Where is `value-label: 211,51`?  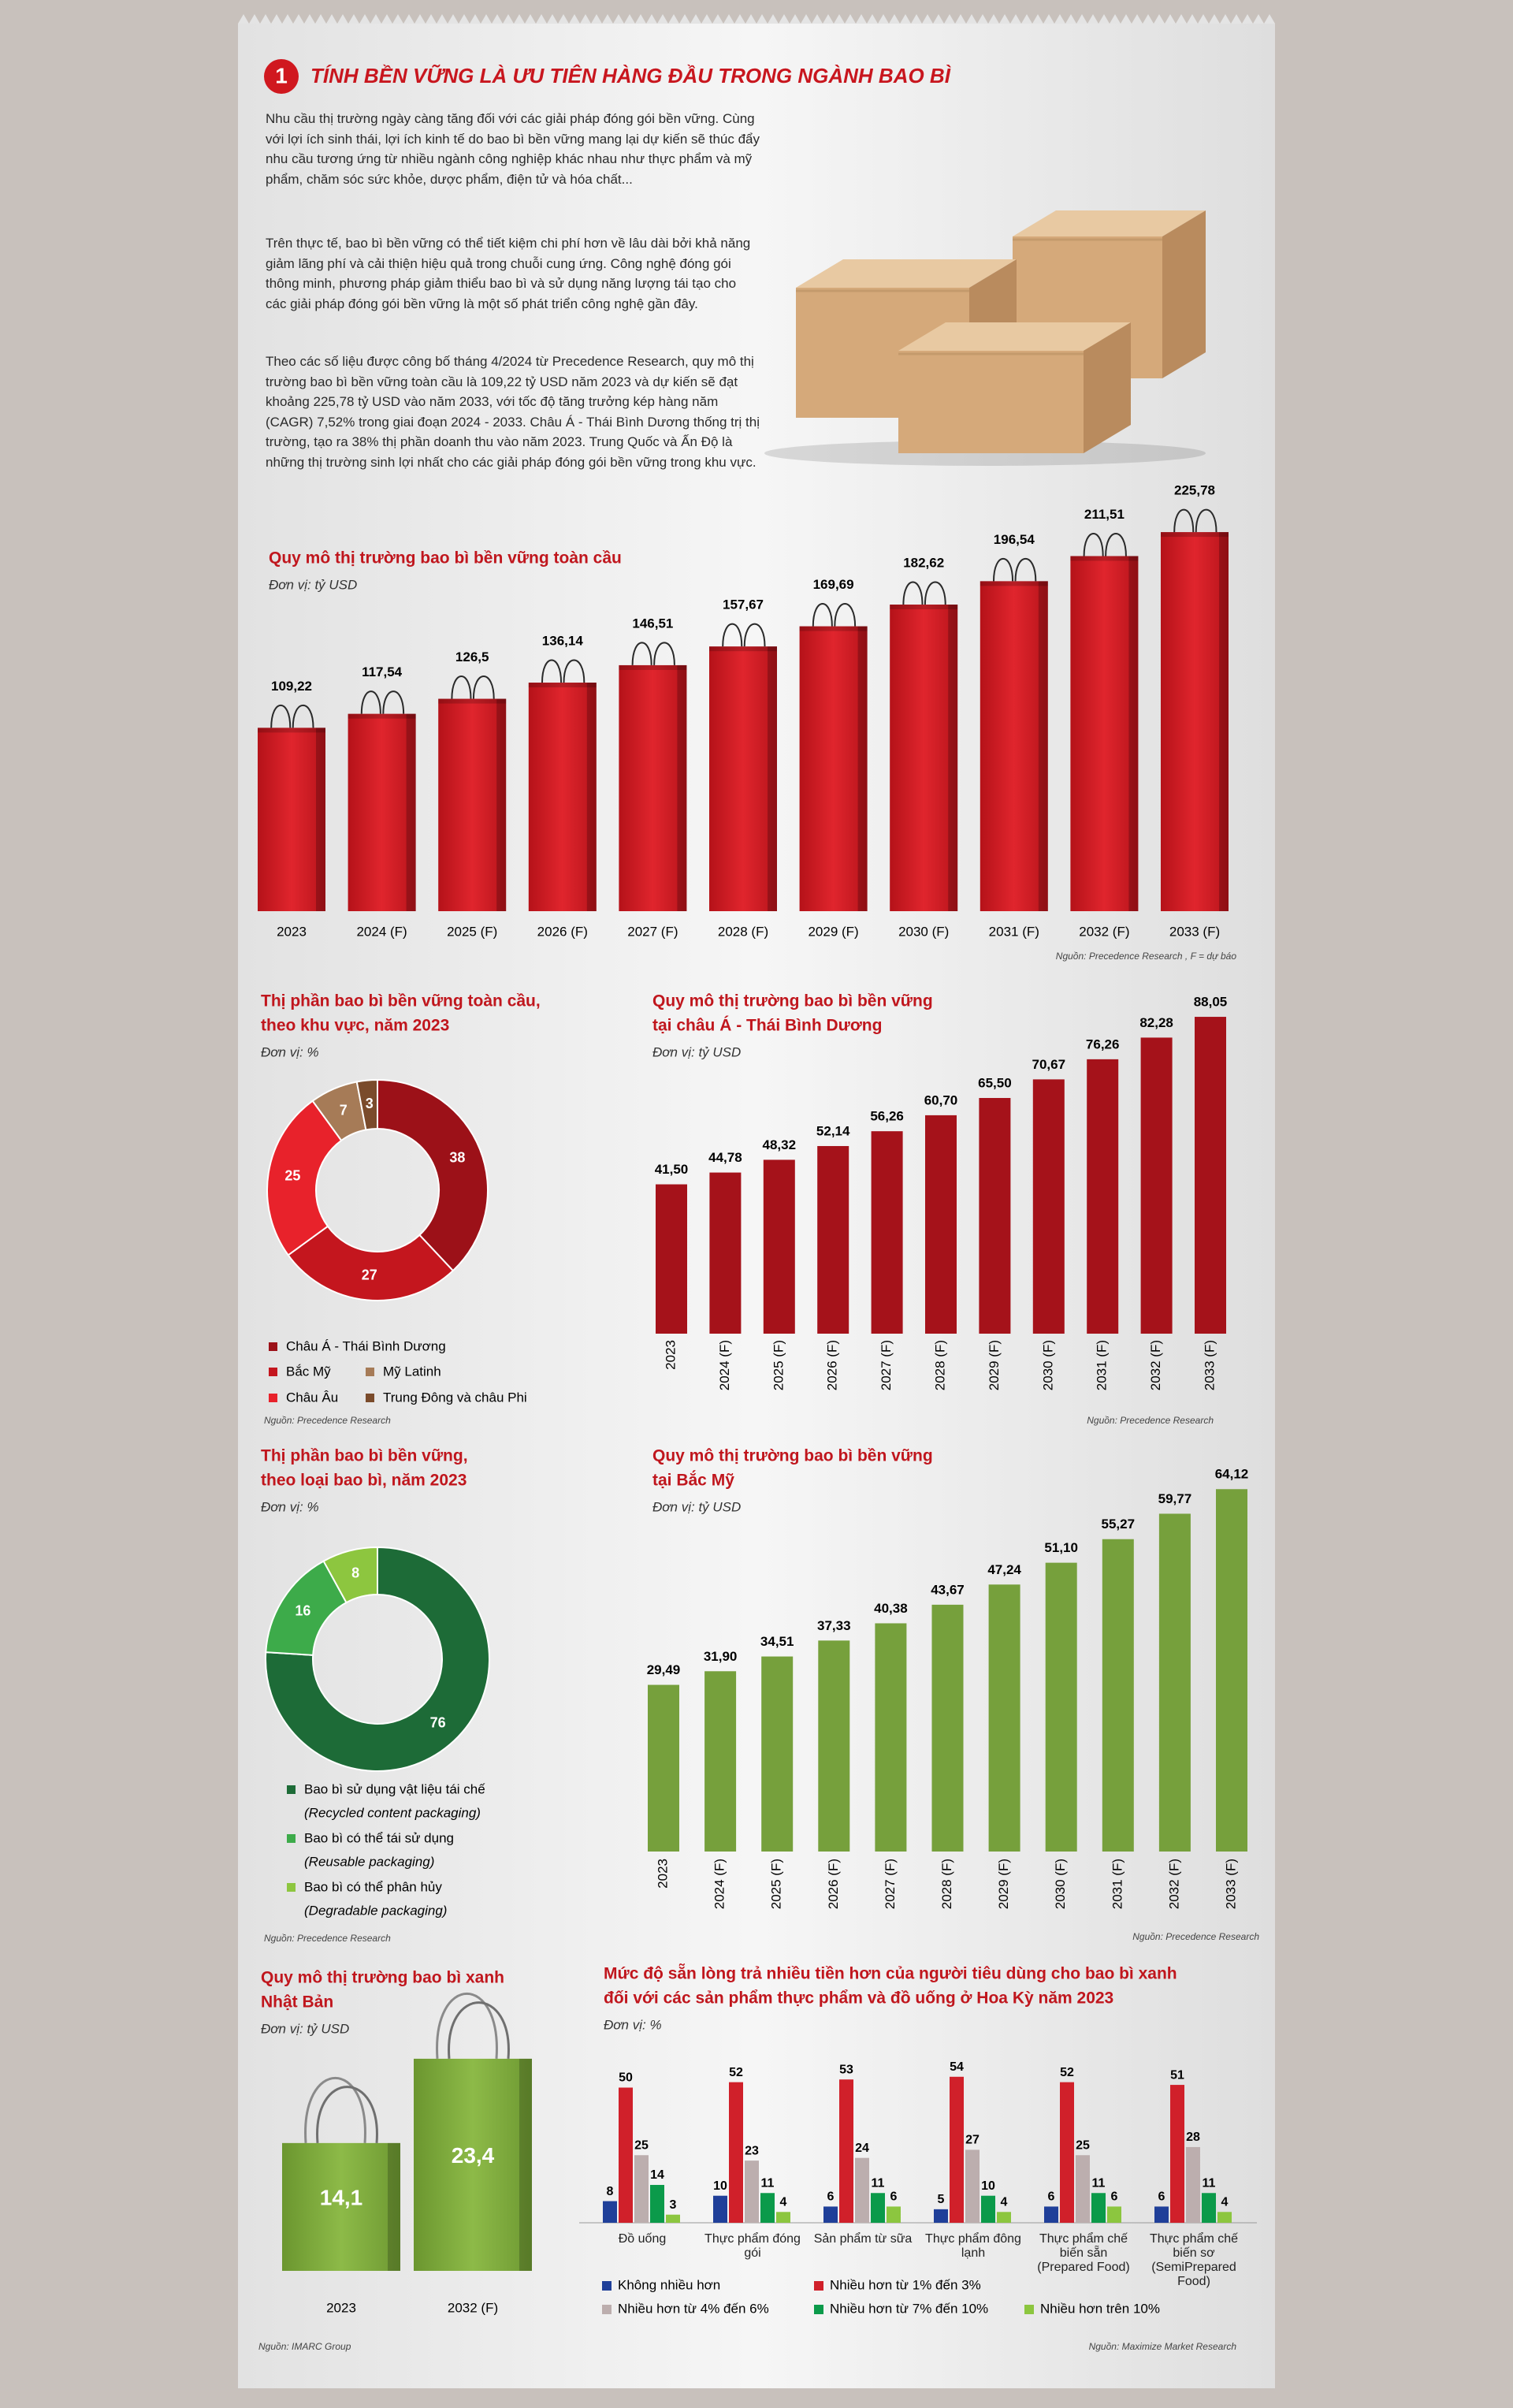
value-label: 211,51 is located at coordinates (1104, 514).